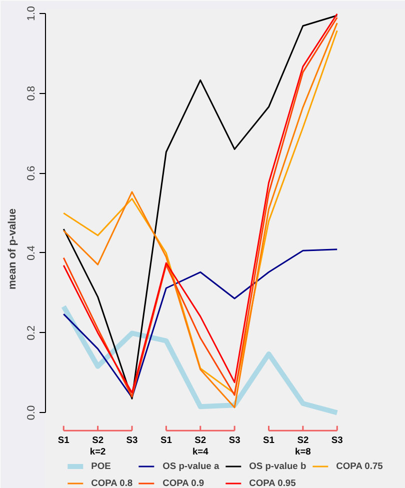 The height and width of the screenshot is (488, 405). Describe the element at coordinates (98, 451) in the screenshot. I see `text: k=2` at that location.